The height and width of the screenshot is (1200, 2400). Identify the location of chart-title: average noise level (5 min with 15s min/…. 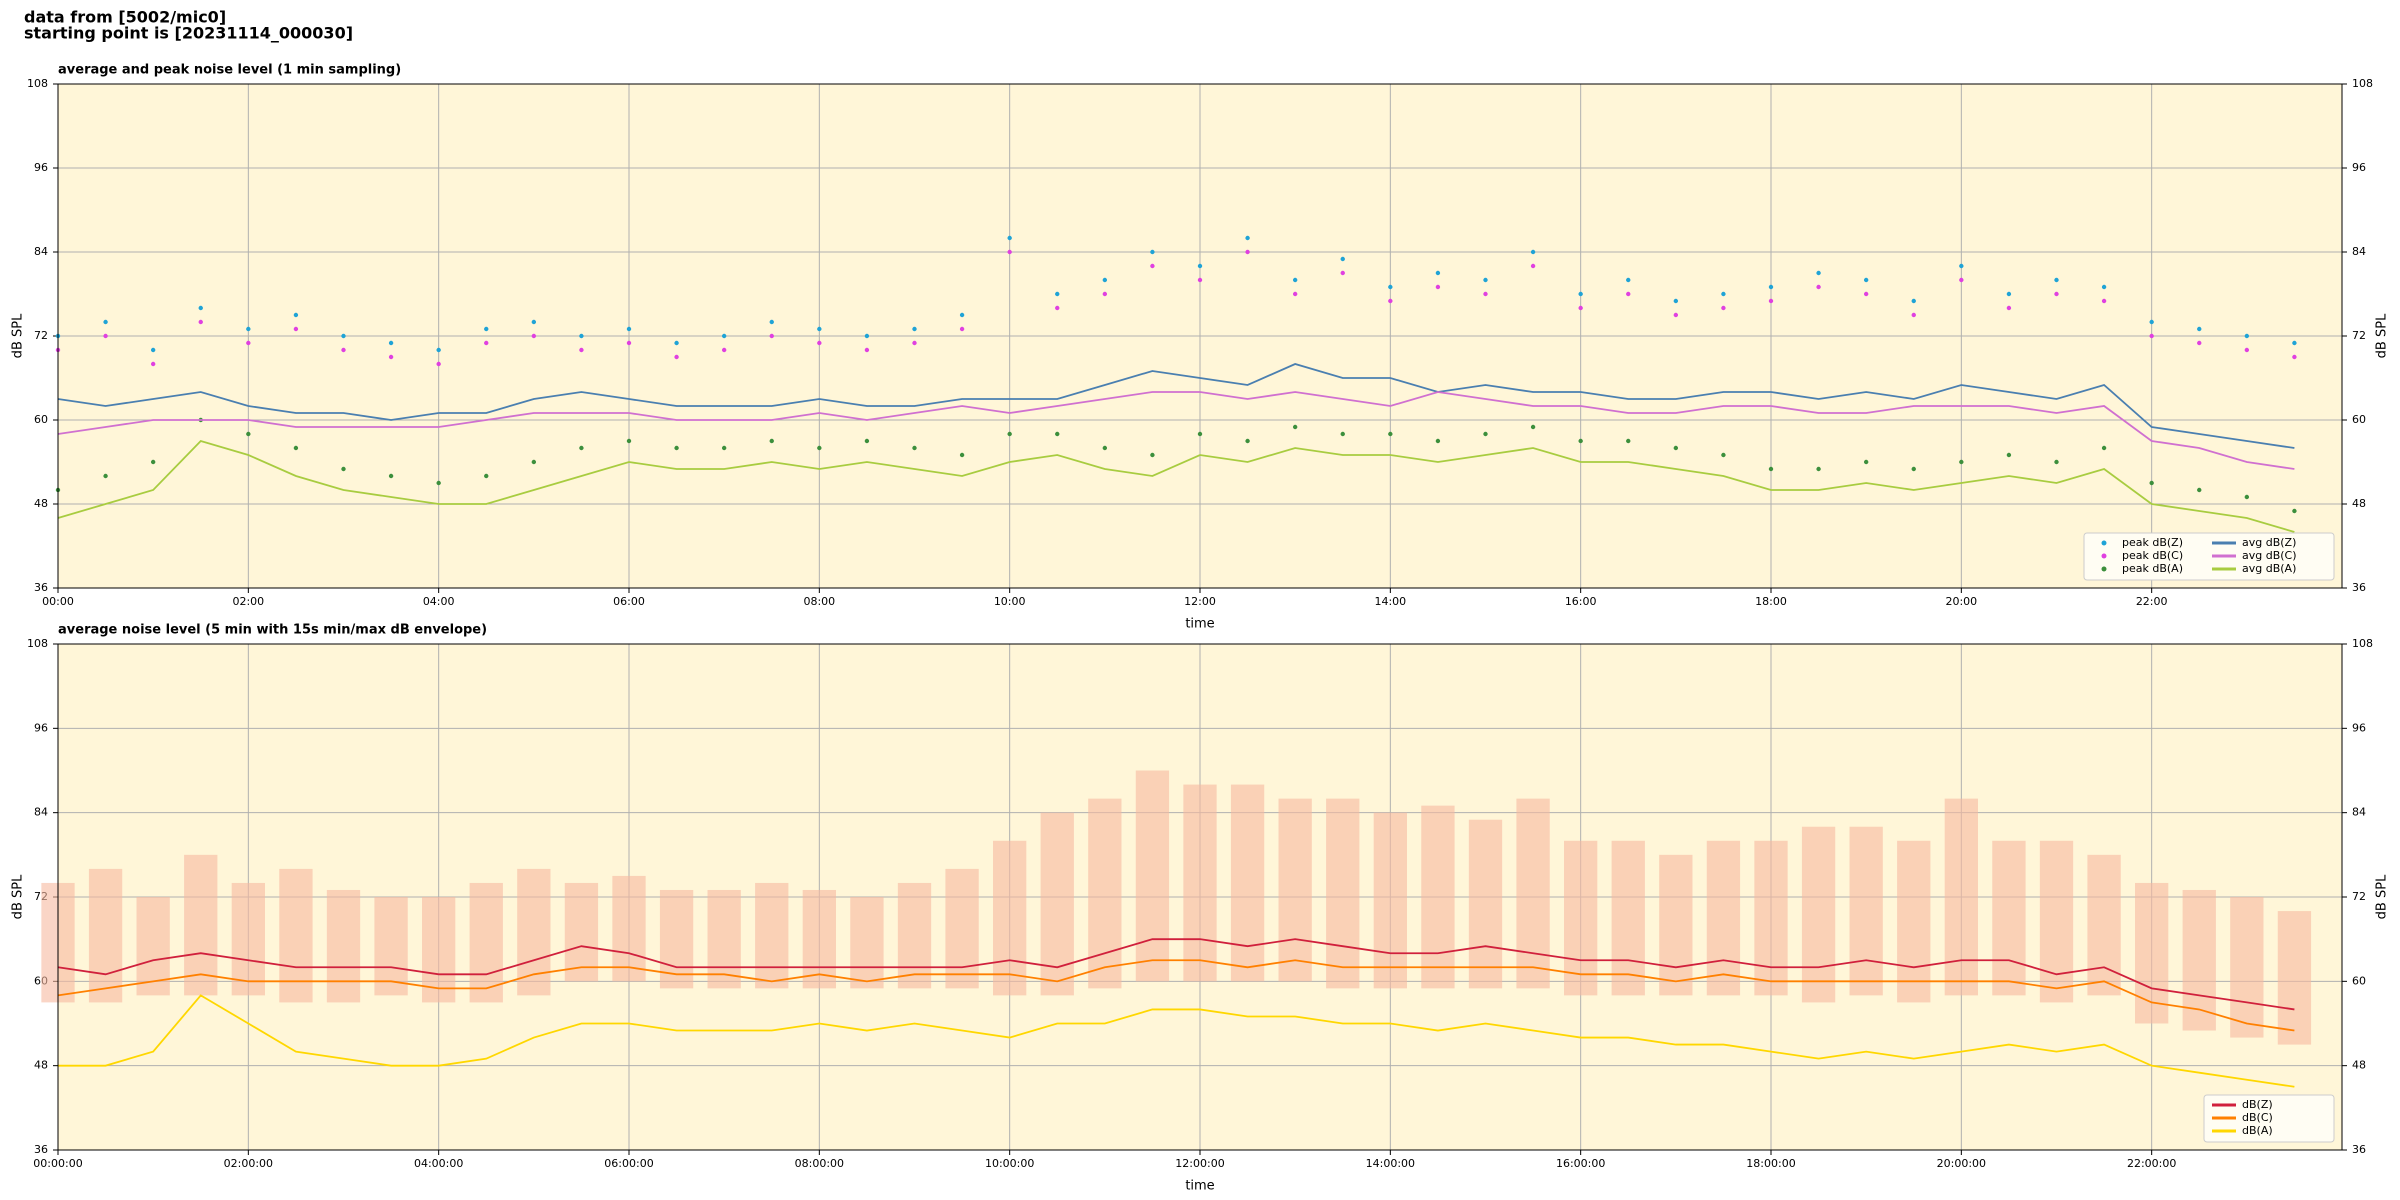
(272, 630).